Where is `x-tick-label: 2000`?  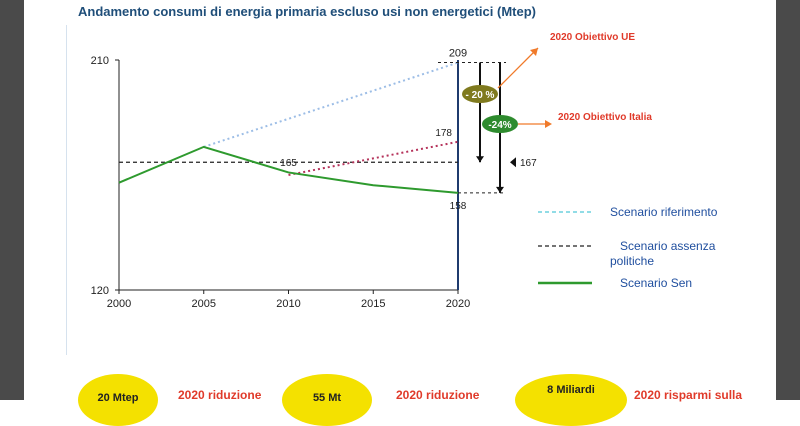 x-tick-label: 2000 is located at coordinates (119, 304).